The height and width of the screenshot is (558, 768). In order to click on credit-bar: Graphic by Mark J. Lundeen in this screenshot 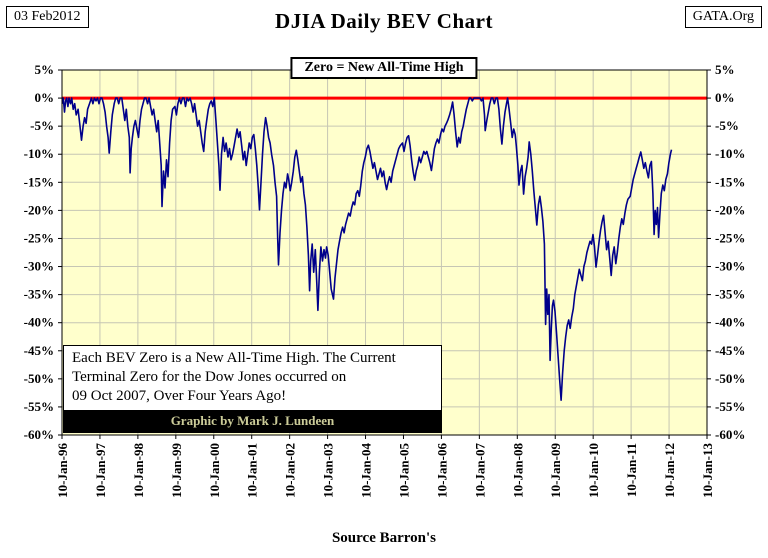, I will do `click(252, 421)`.